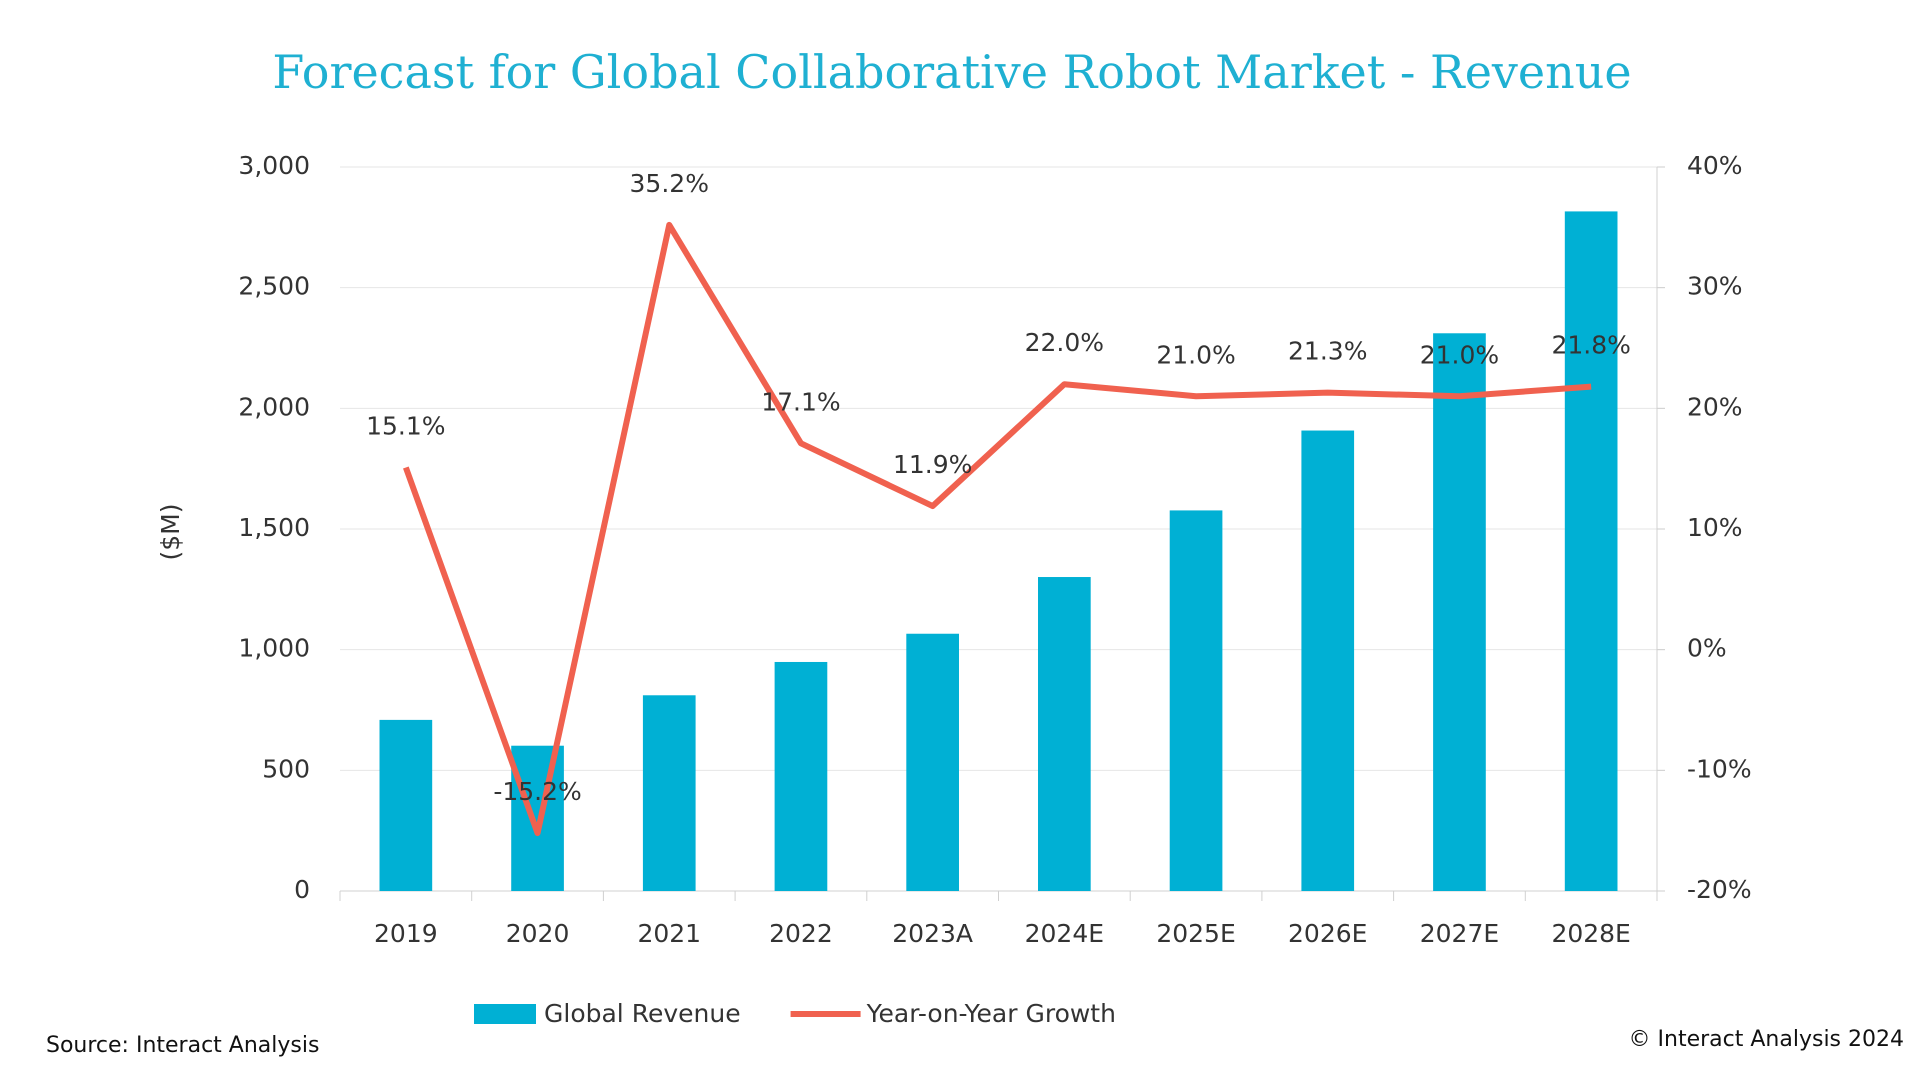 The width and height of the screenshot is (1920, 1080). I want to click on y2-tick-label: 40%, so click(1715, 165).